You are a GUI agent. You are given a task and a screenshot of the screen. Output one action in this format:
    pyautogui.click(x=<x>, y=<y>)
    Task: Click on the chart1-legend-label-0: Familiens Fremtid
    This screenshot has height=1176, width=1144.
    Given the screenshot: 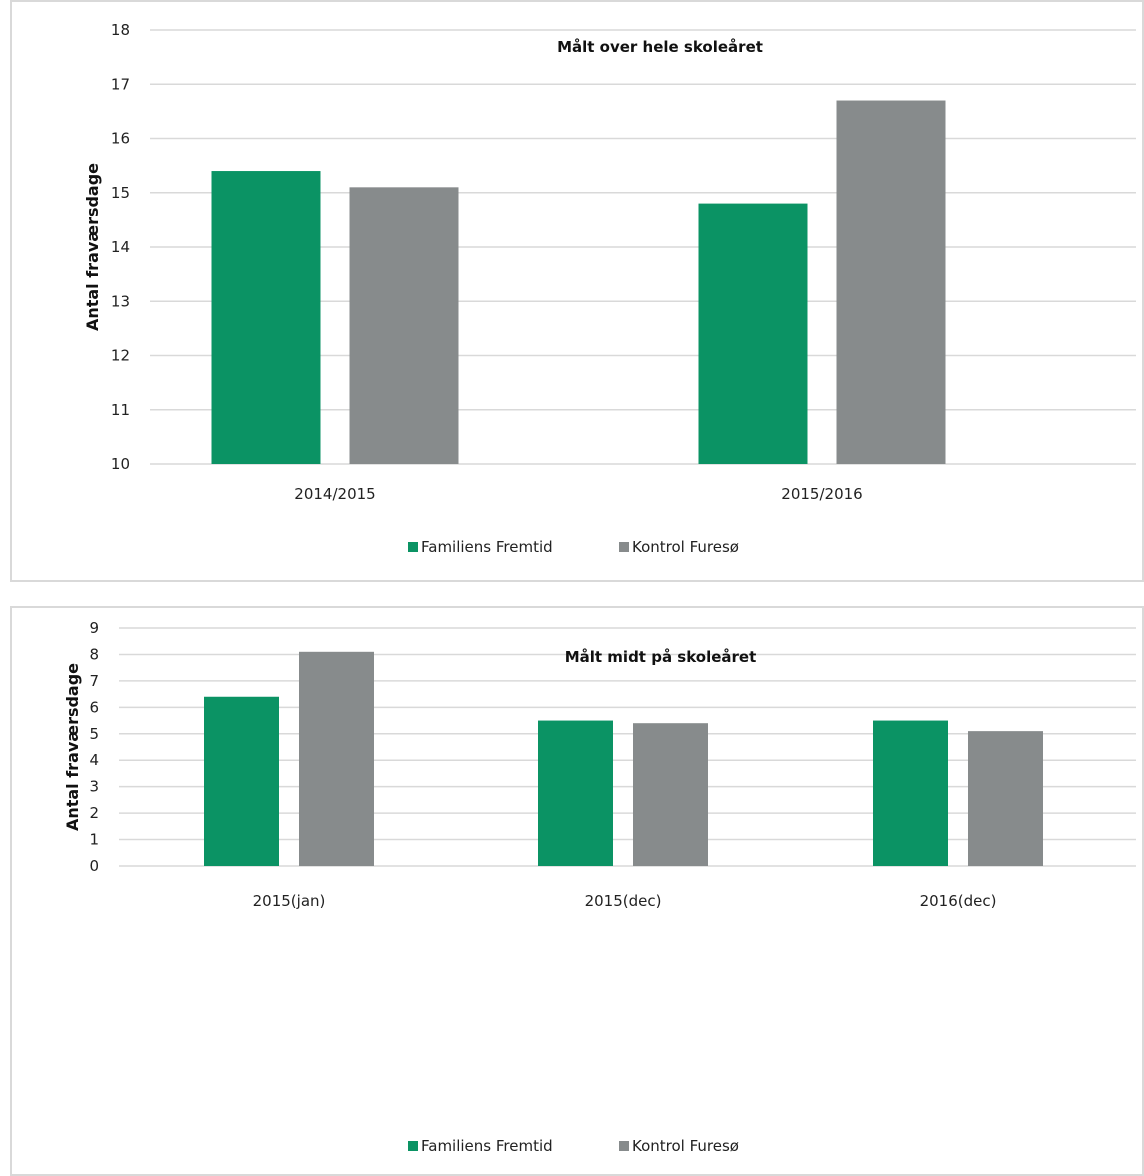 What is the action you would take?
    pyautogui.click(x=487, y=547)
    